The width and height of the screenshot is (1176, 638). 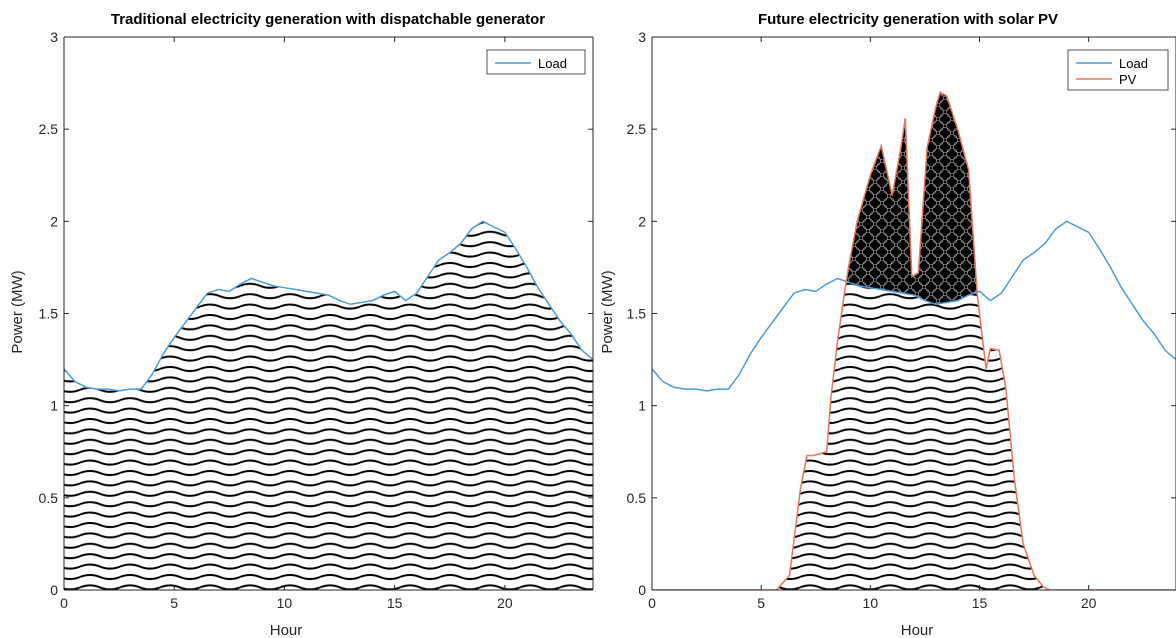 What do you see at coordinates (914, 306) in the screenshot?
I see `right-load-line` at bounding box center [914, 306].